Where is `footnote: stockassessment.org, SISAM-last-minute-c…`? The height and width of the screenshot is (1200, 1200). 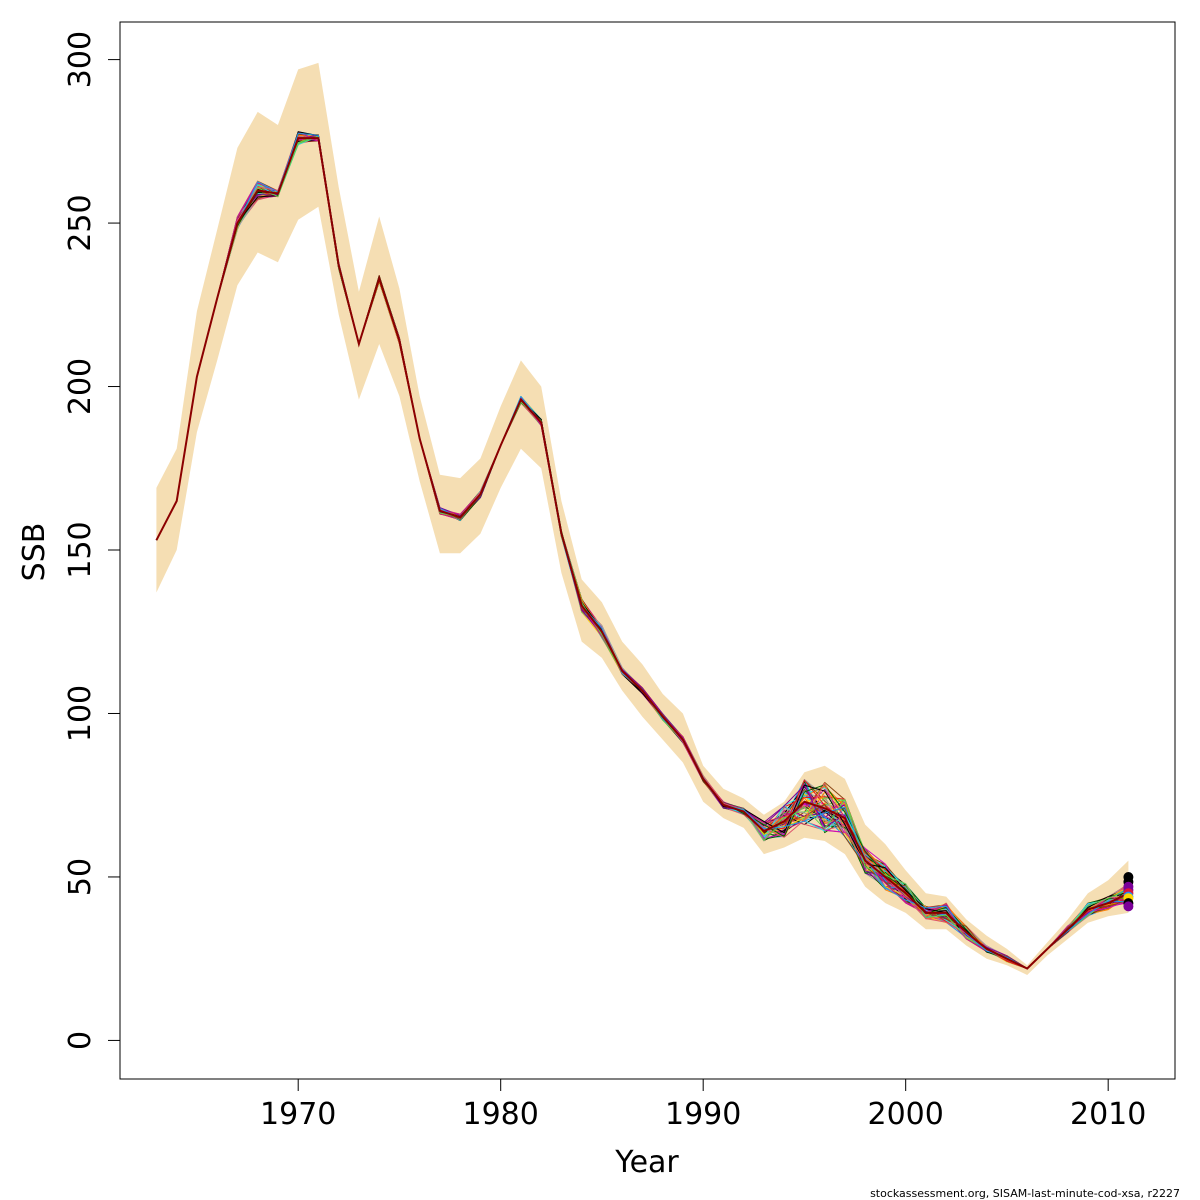
footnote: stockassessment.org, SISAM-last-minute-c… is located at coordinates (1025, 1193).